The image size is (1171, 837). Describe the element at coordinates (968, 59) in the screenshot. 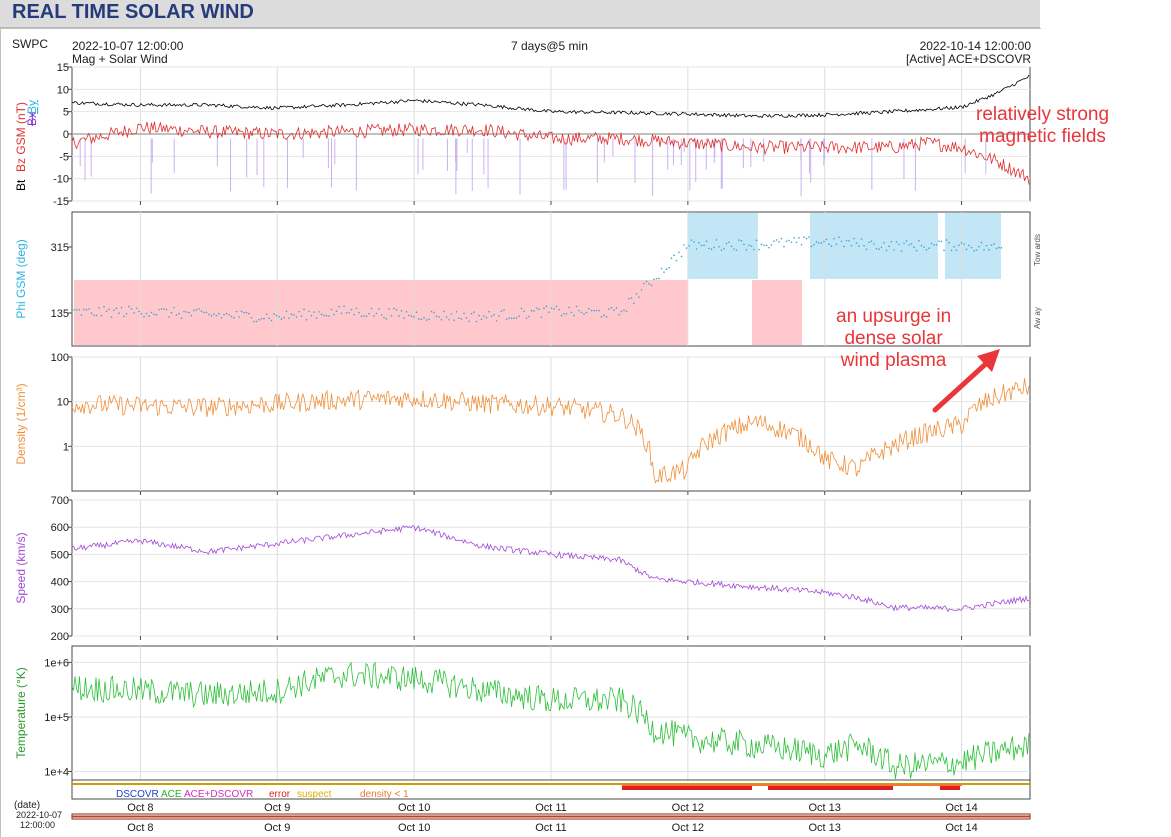

I see `spacecraft-label: [Active] ACE+DSCOVR` at that location.